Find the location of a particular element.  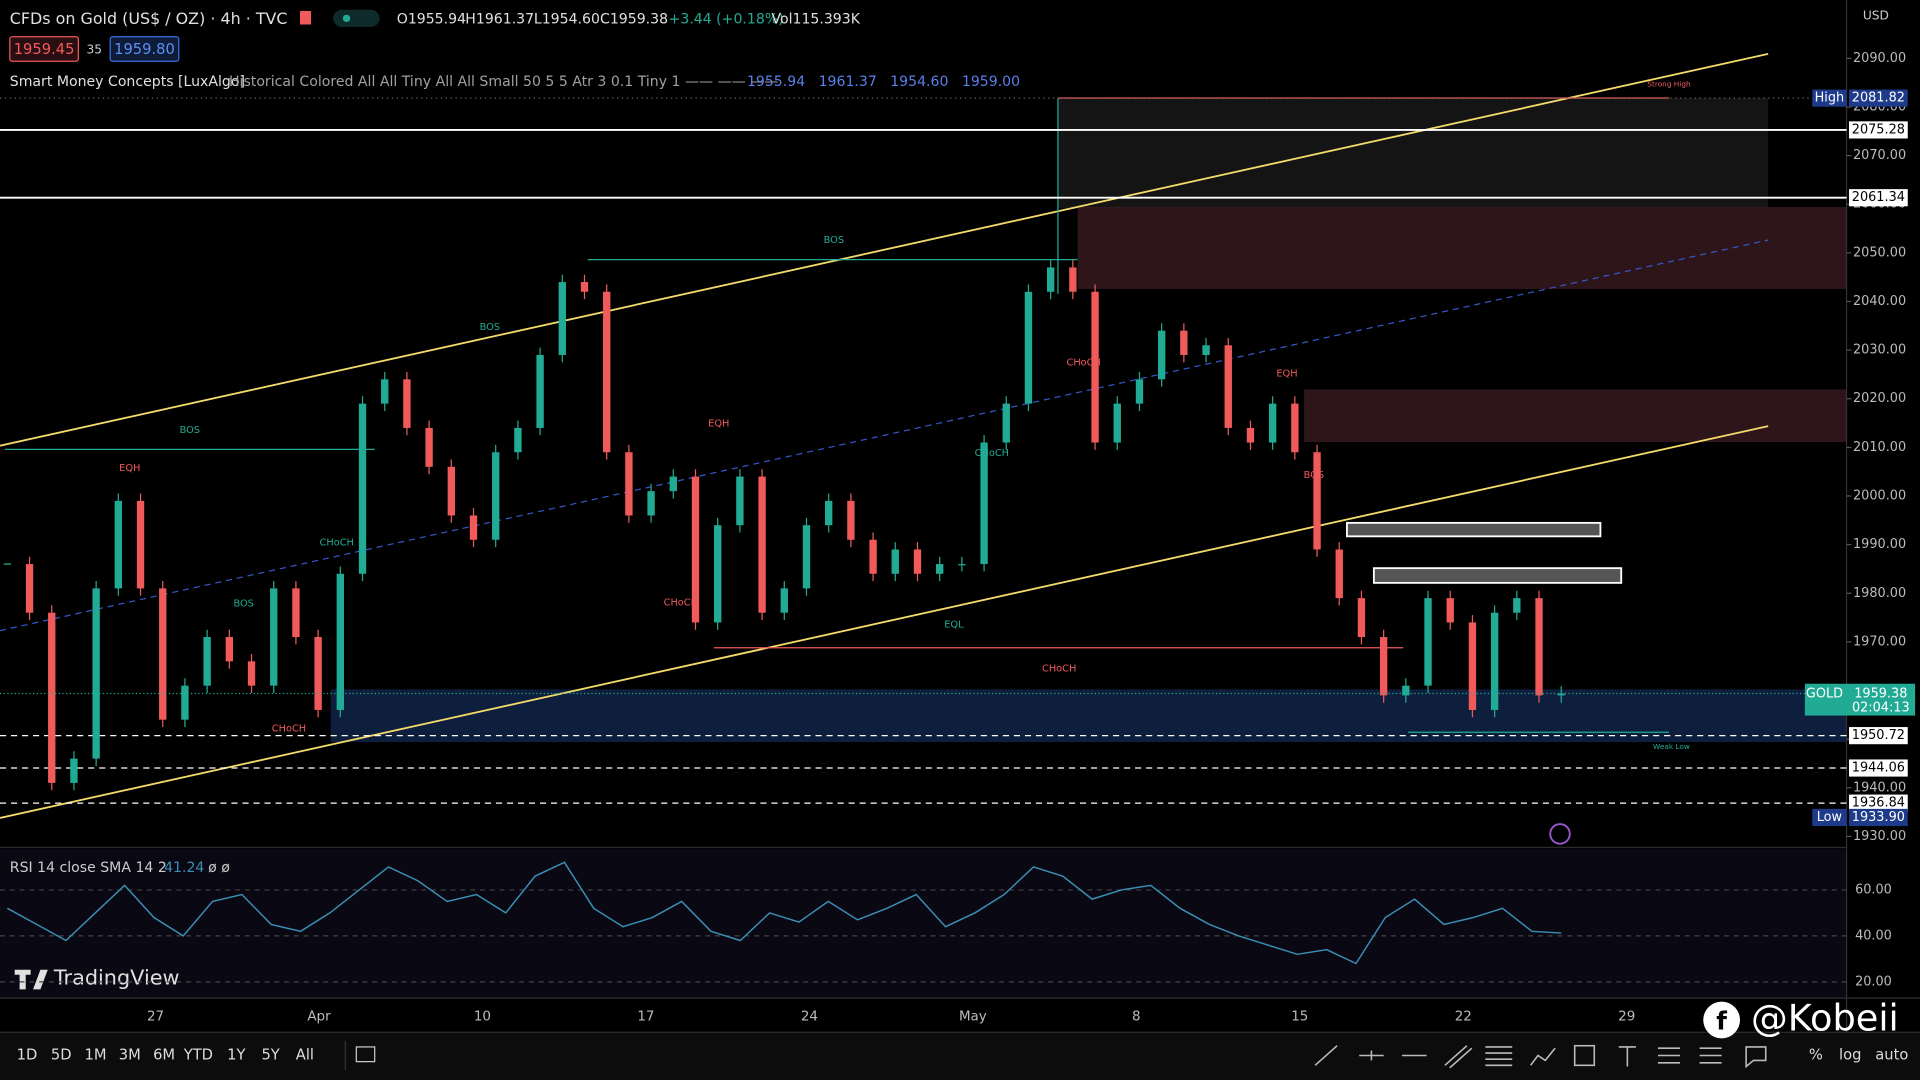

tool-fib is located at coordinates (1499, 1056).